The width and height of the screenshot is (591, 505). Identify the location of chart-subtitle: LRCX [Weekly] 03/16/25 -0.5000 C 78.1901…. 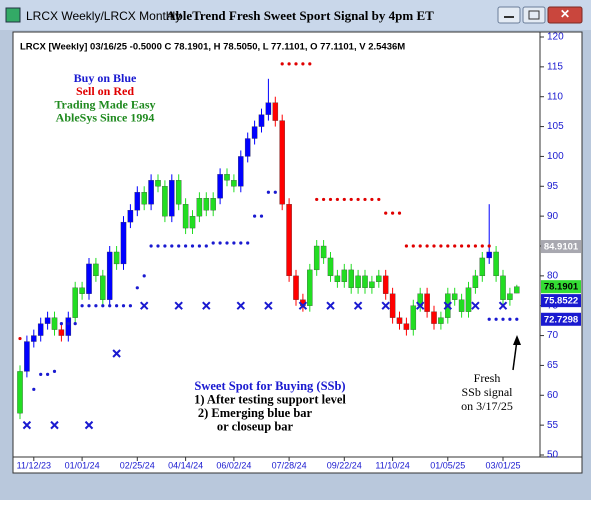
(212, 47).